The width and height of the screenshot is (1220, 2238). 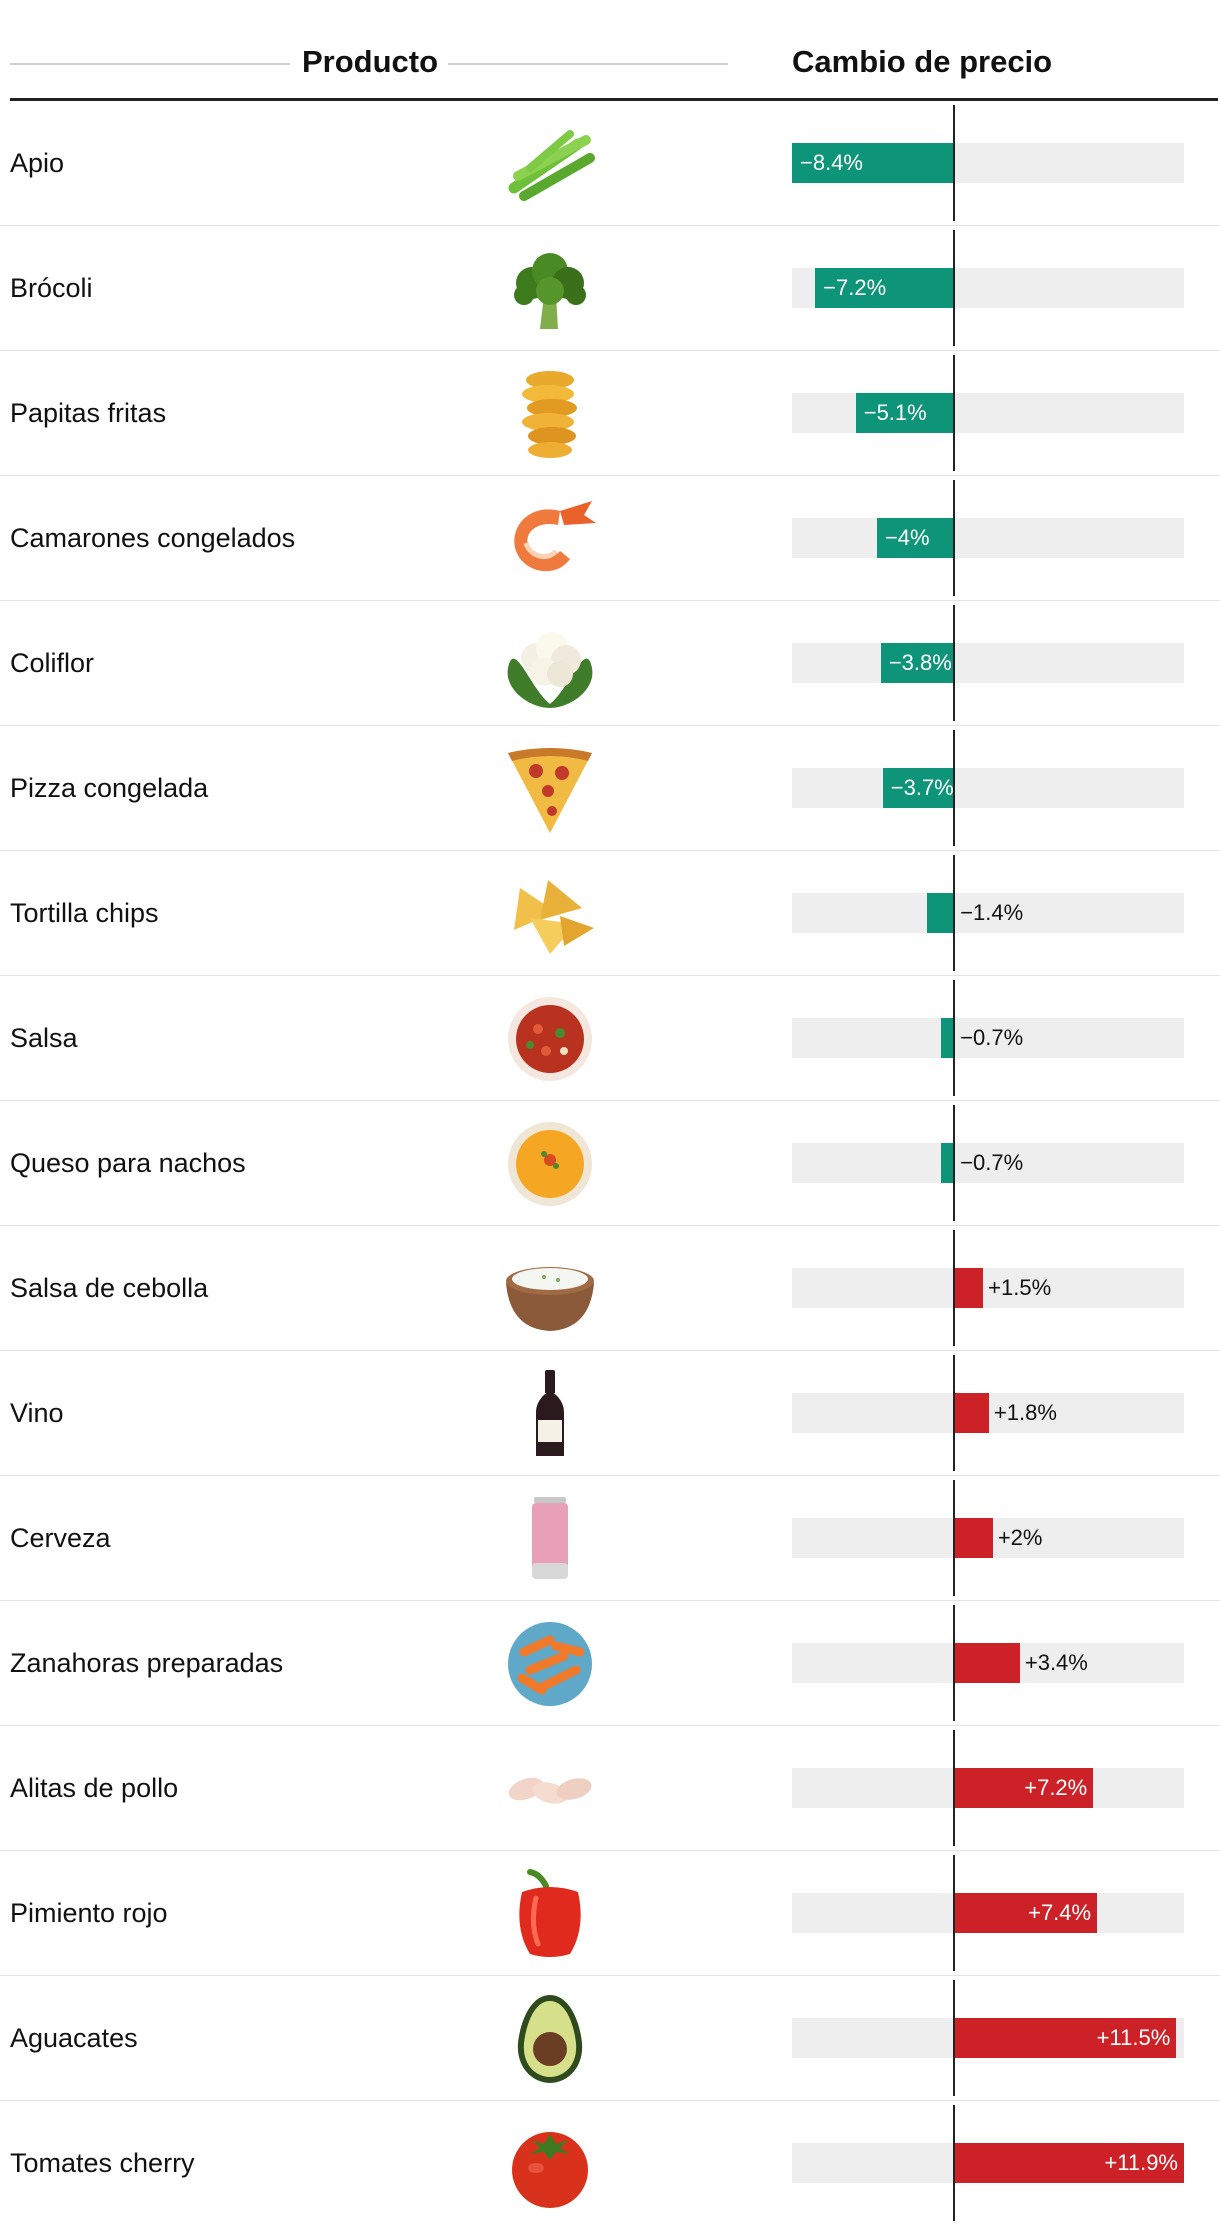 What do you see at coordinates (550, 1039) in the screenshot?
I see `salsa-bowl-icon` at bounding box center [550, 1039].